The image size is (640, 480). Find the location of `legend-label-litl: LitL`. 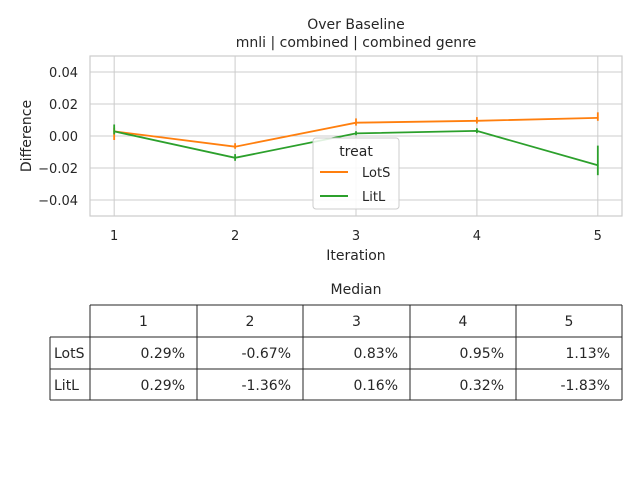

legend-label-litl: LitL is located at coordinates (374, 197).